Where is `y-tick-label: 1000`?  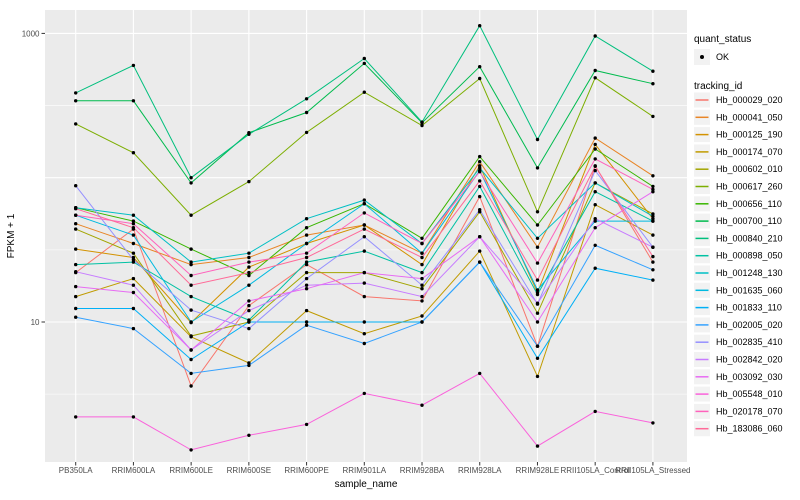
y-tick-label: 1000 is located at coordinates (31, 33).